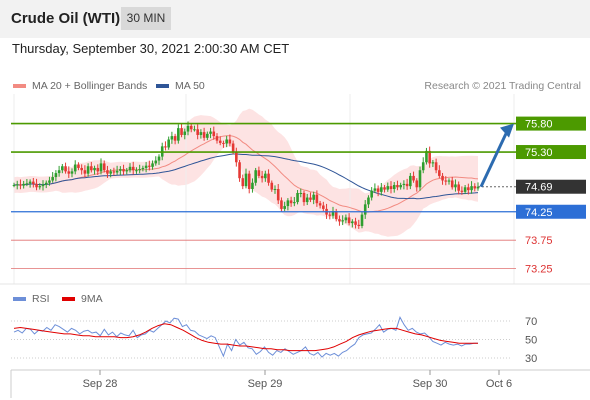  Describe the element at coordinates (92, 299) in the screenshot. I see `ma9-legend-label: 9MA` at that location.